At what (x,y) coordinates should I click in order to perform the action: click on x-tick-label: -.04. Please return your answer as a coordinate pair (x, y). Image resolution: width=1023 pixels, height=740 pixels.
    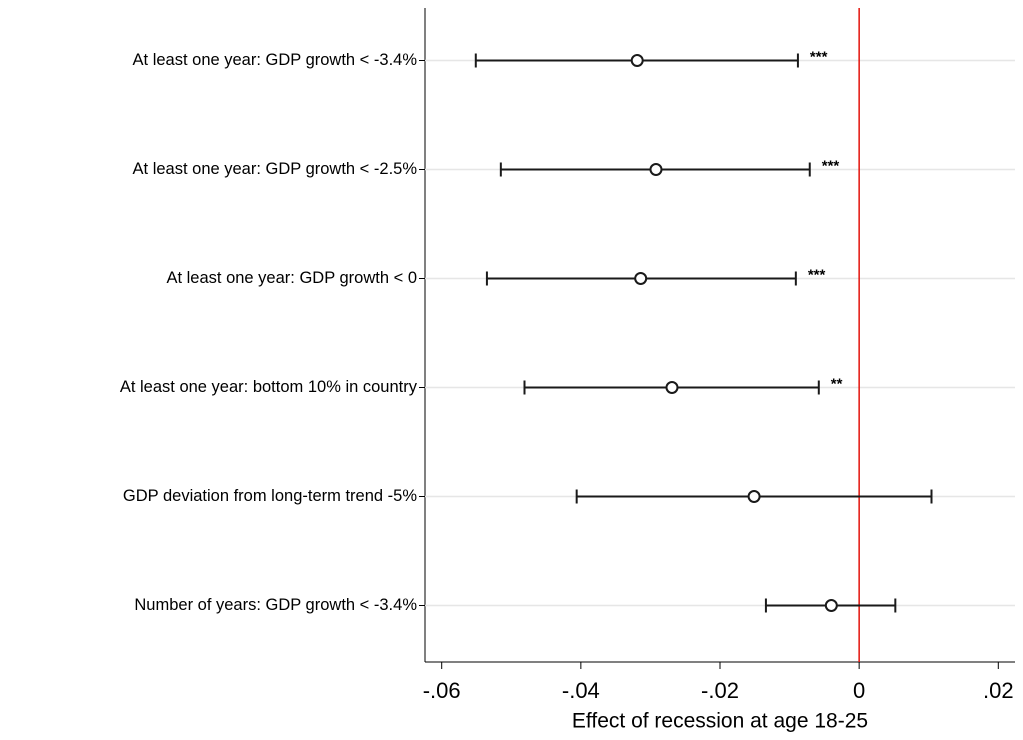
    Looking at the image, I should click on (581, 690).